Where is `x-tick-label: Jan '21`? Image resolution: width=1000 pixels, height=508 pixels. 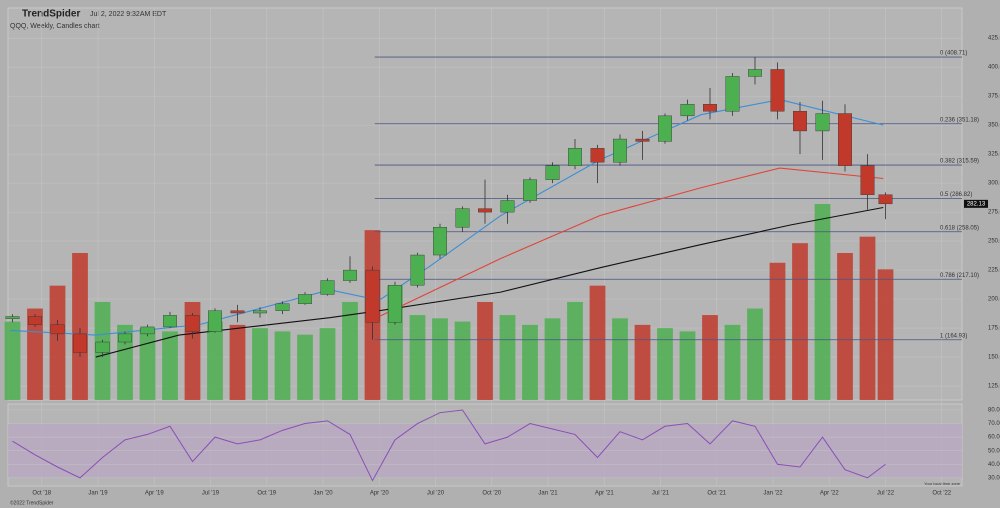 x-tick-label: Jan '21 is located at coordinates (548, 494).